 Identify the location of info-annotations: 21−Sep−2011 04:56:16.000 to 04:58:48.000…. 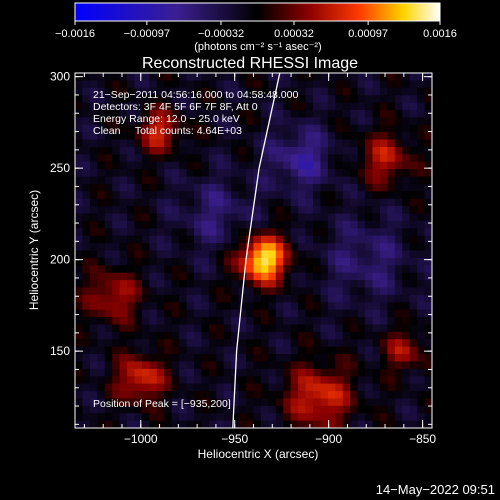
(195, 113).